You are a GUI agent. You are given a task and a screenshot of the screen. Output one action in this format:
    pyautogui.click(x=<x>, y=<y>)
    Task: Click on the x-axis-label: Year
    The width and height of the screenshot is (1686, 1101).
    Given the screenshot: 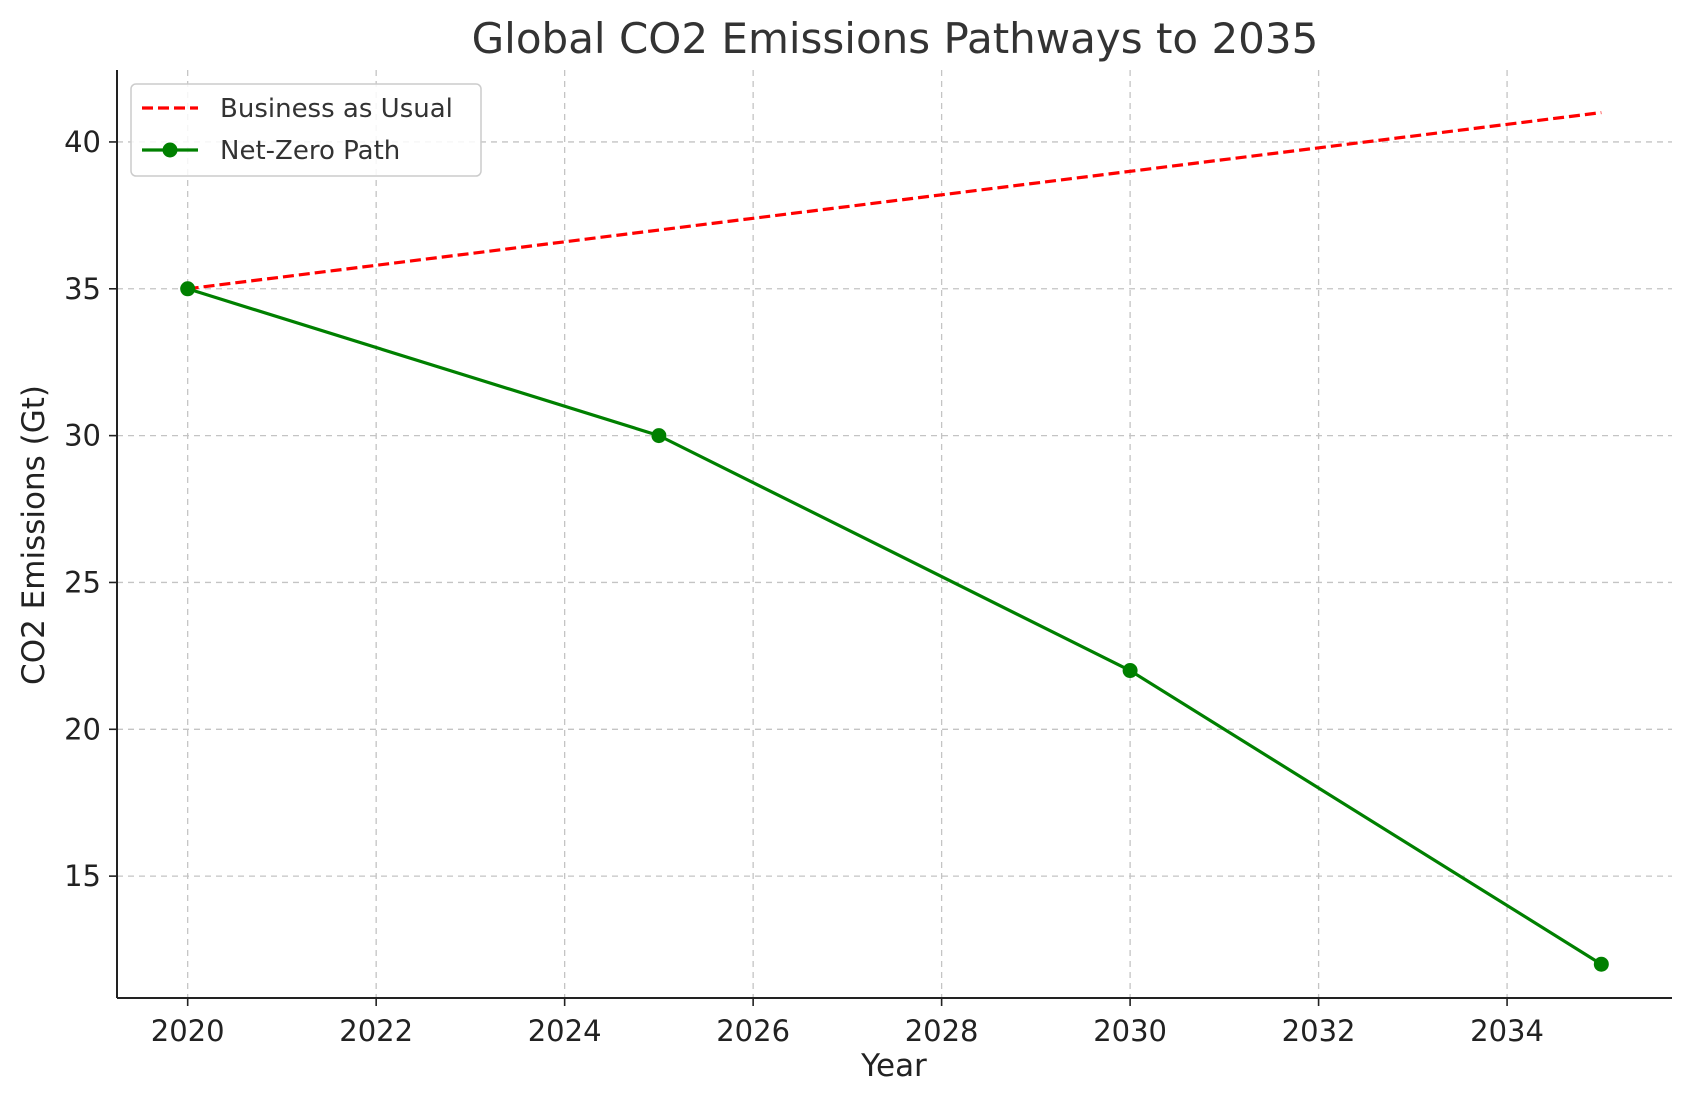 What is the action you would take?
    pyautogui.click(x=893, y=1066)
    